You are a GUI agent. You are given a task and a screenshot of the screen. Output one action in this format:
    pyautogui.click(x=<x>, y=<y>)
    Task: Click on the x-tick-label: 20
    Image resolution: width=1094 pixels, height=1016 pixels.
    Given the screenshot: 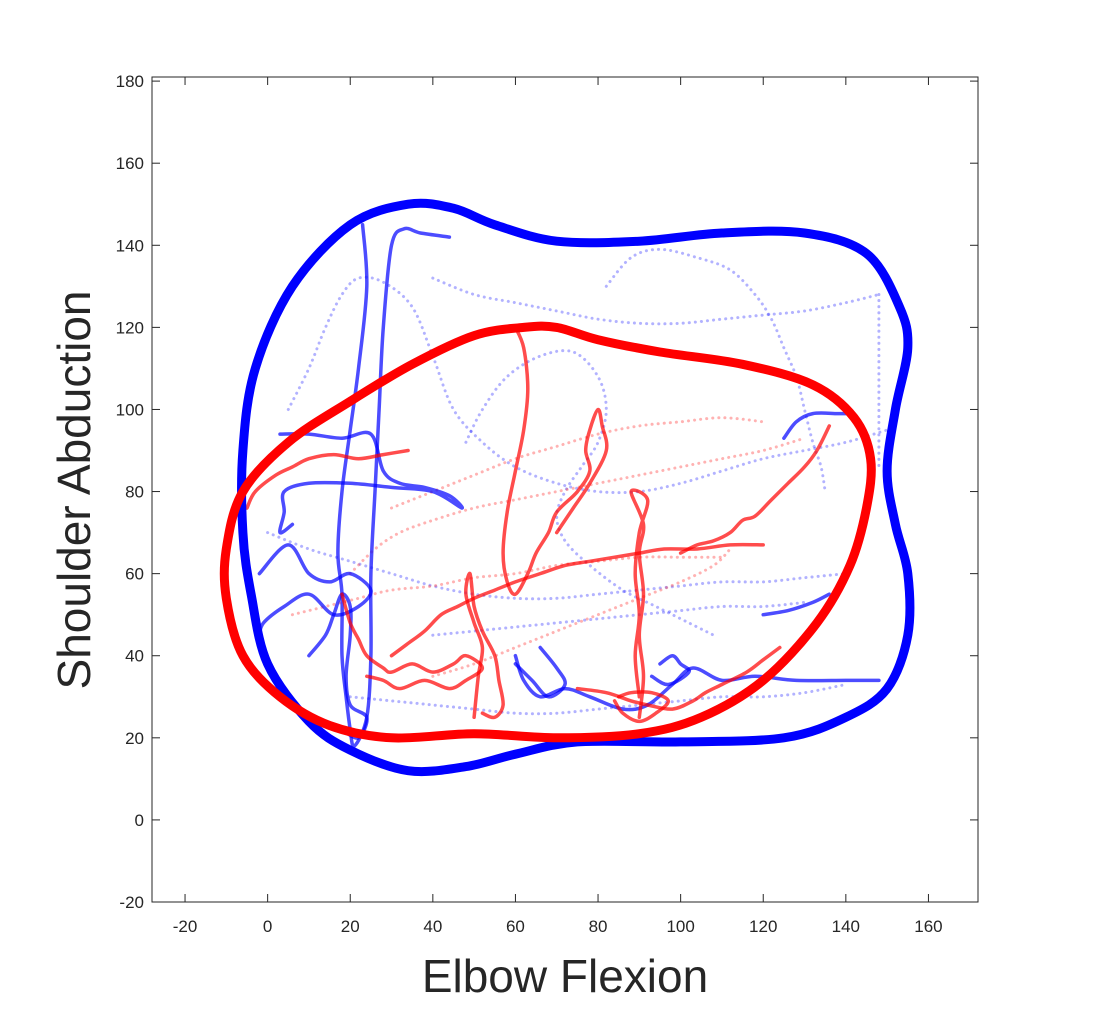 What is the action you would take?
    pyautogui.click(x=350, y=926)
    